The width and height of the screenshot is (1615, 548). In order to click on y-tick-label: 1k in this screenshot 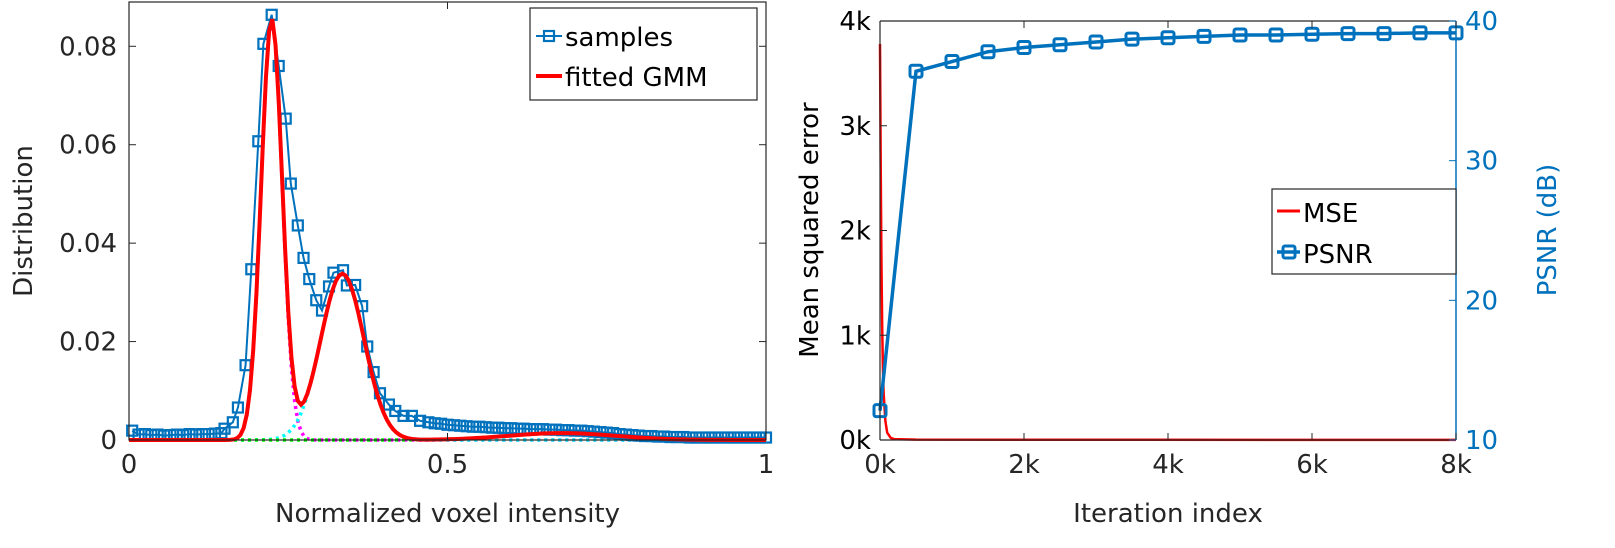, I will do `click(855, 336)`.